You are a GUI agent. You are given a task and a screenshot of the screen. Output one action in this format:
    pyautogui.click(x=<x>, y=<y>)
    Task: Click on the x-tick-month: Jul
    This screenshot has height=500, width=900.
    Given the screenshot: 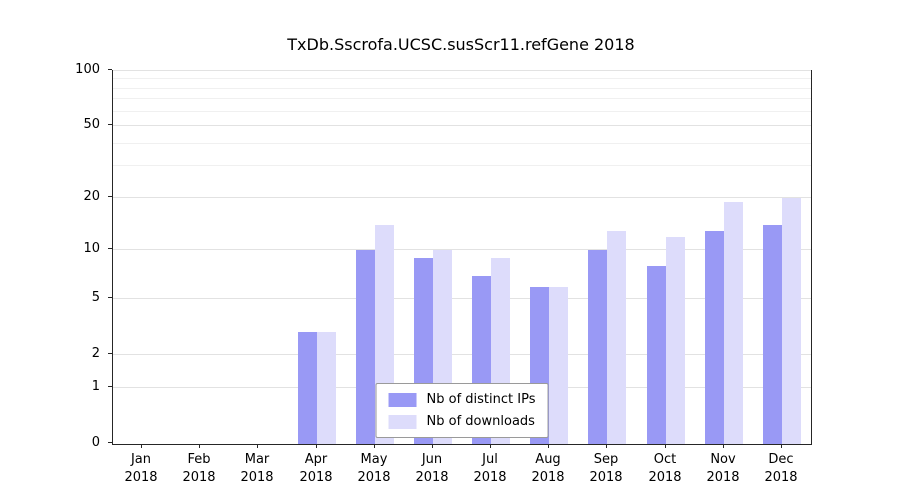 What is the action you would take?
    pyautogui.click(x=490, y=459)
    